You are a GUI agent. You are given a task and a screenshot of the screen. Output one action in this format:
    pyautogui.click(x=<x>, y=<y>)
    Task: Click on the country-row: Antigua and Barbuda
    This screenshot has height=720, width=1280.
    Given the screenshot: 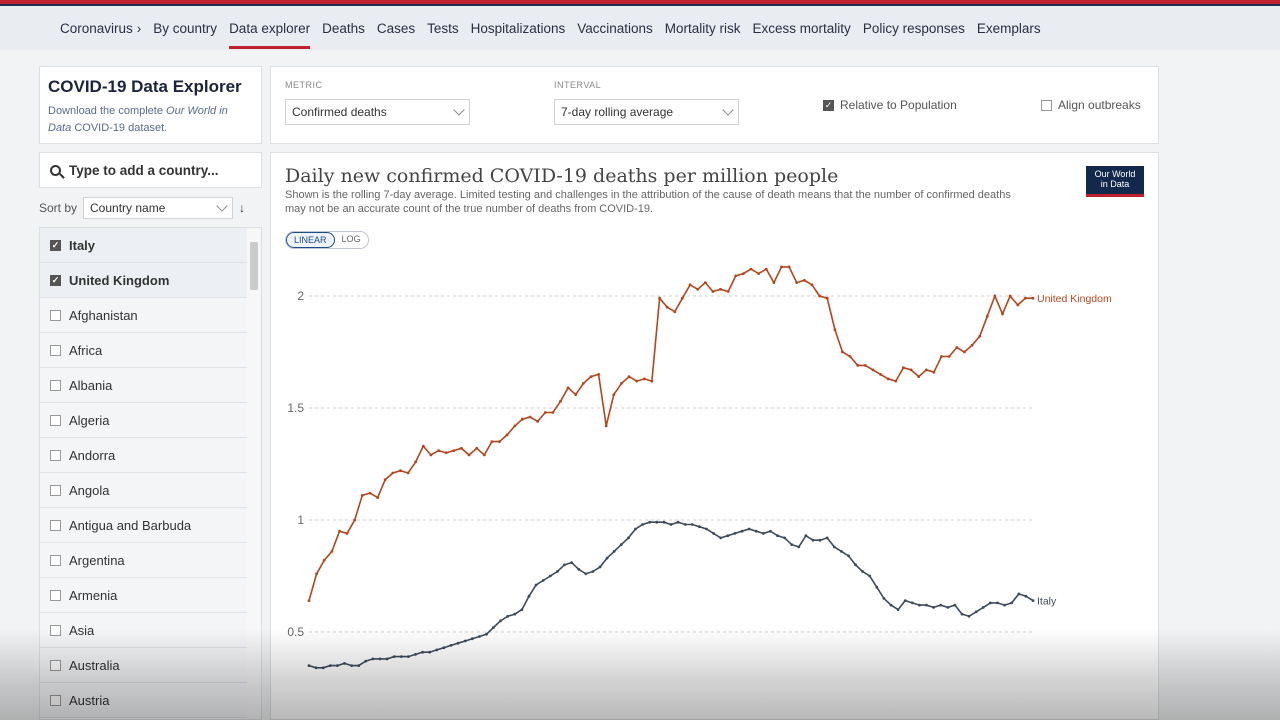 What is the action you would take?
    pyautogui.click(x=143, y=525)
    